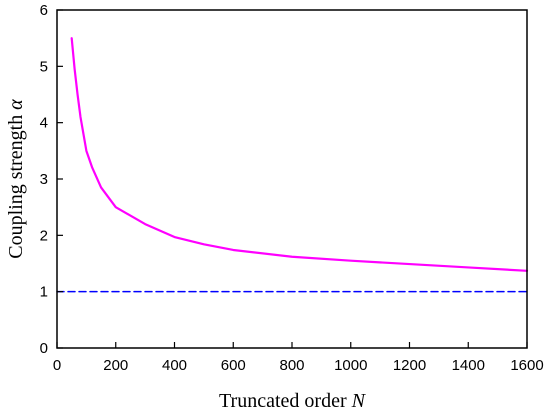  Describe the element at coordinates (350, 365) in the screenshot. I see `x-tick-label-5: 1000` at that location.